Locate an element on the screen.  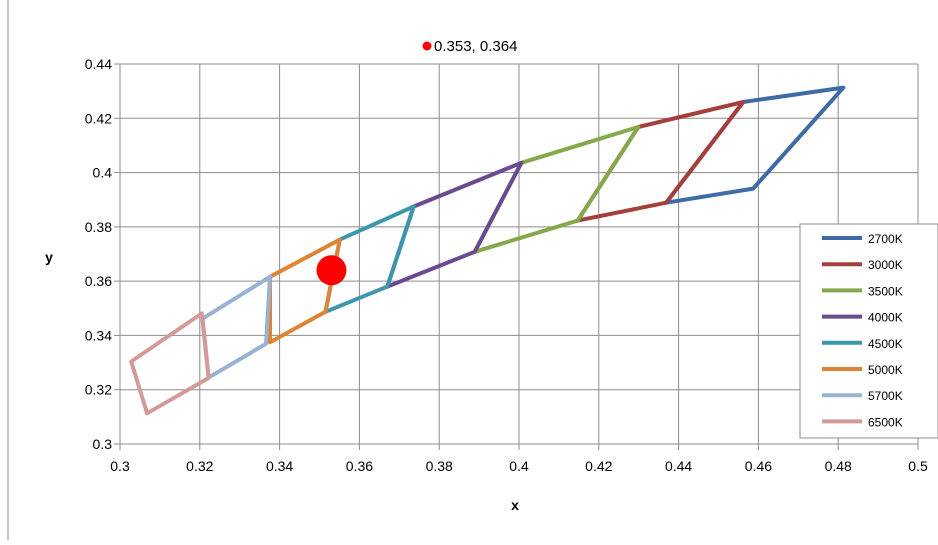
y-tick-label: 0.3 is located at coordinates (103, 444).